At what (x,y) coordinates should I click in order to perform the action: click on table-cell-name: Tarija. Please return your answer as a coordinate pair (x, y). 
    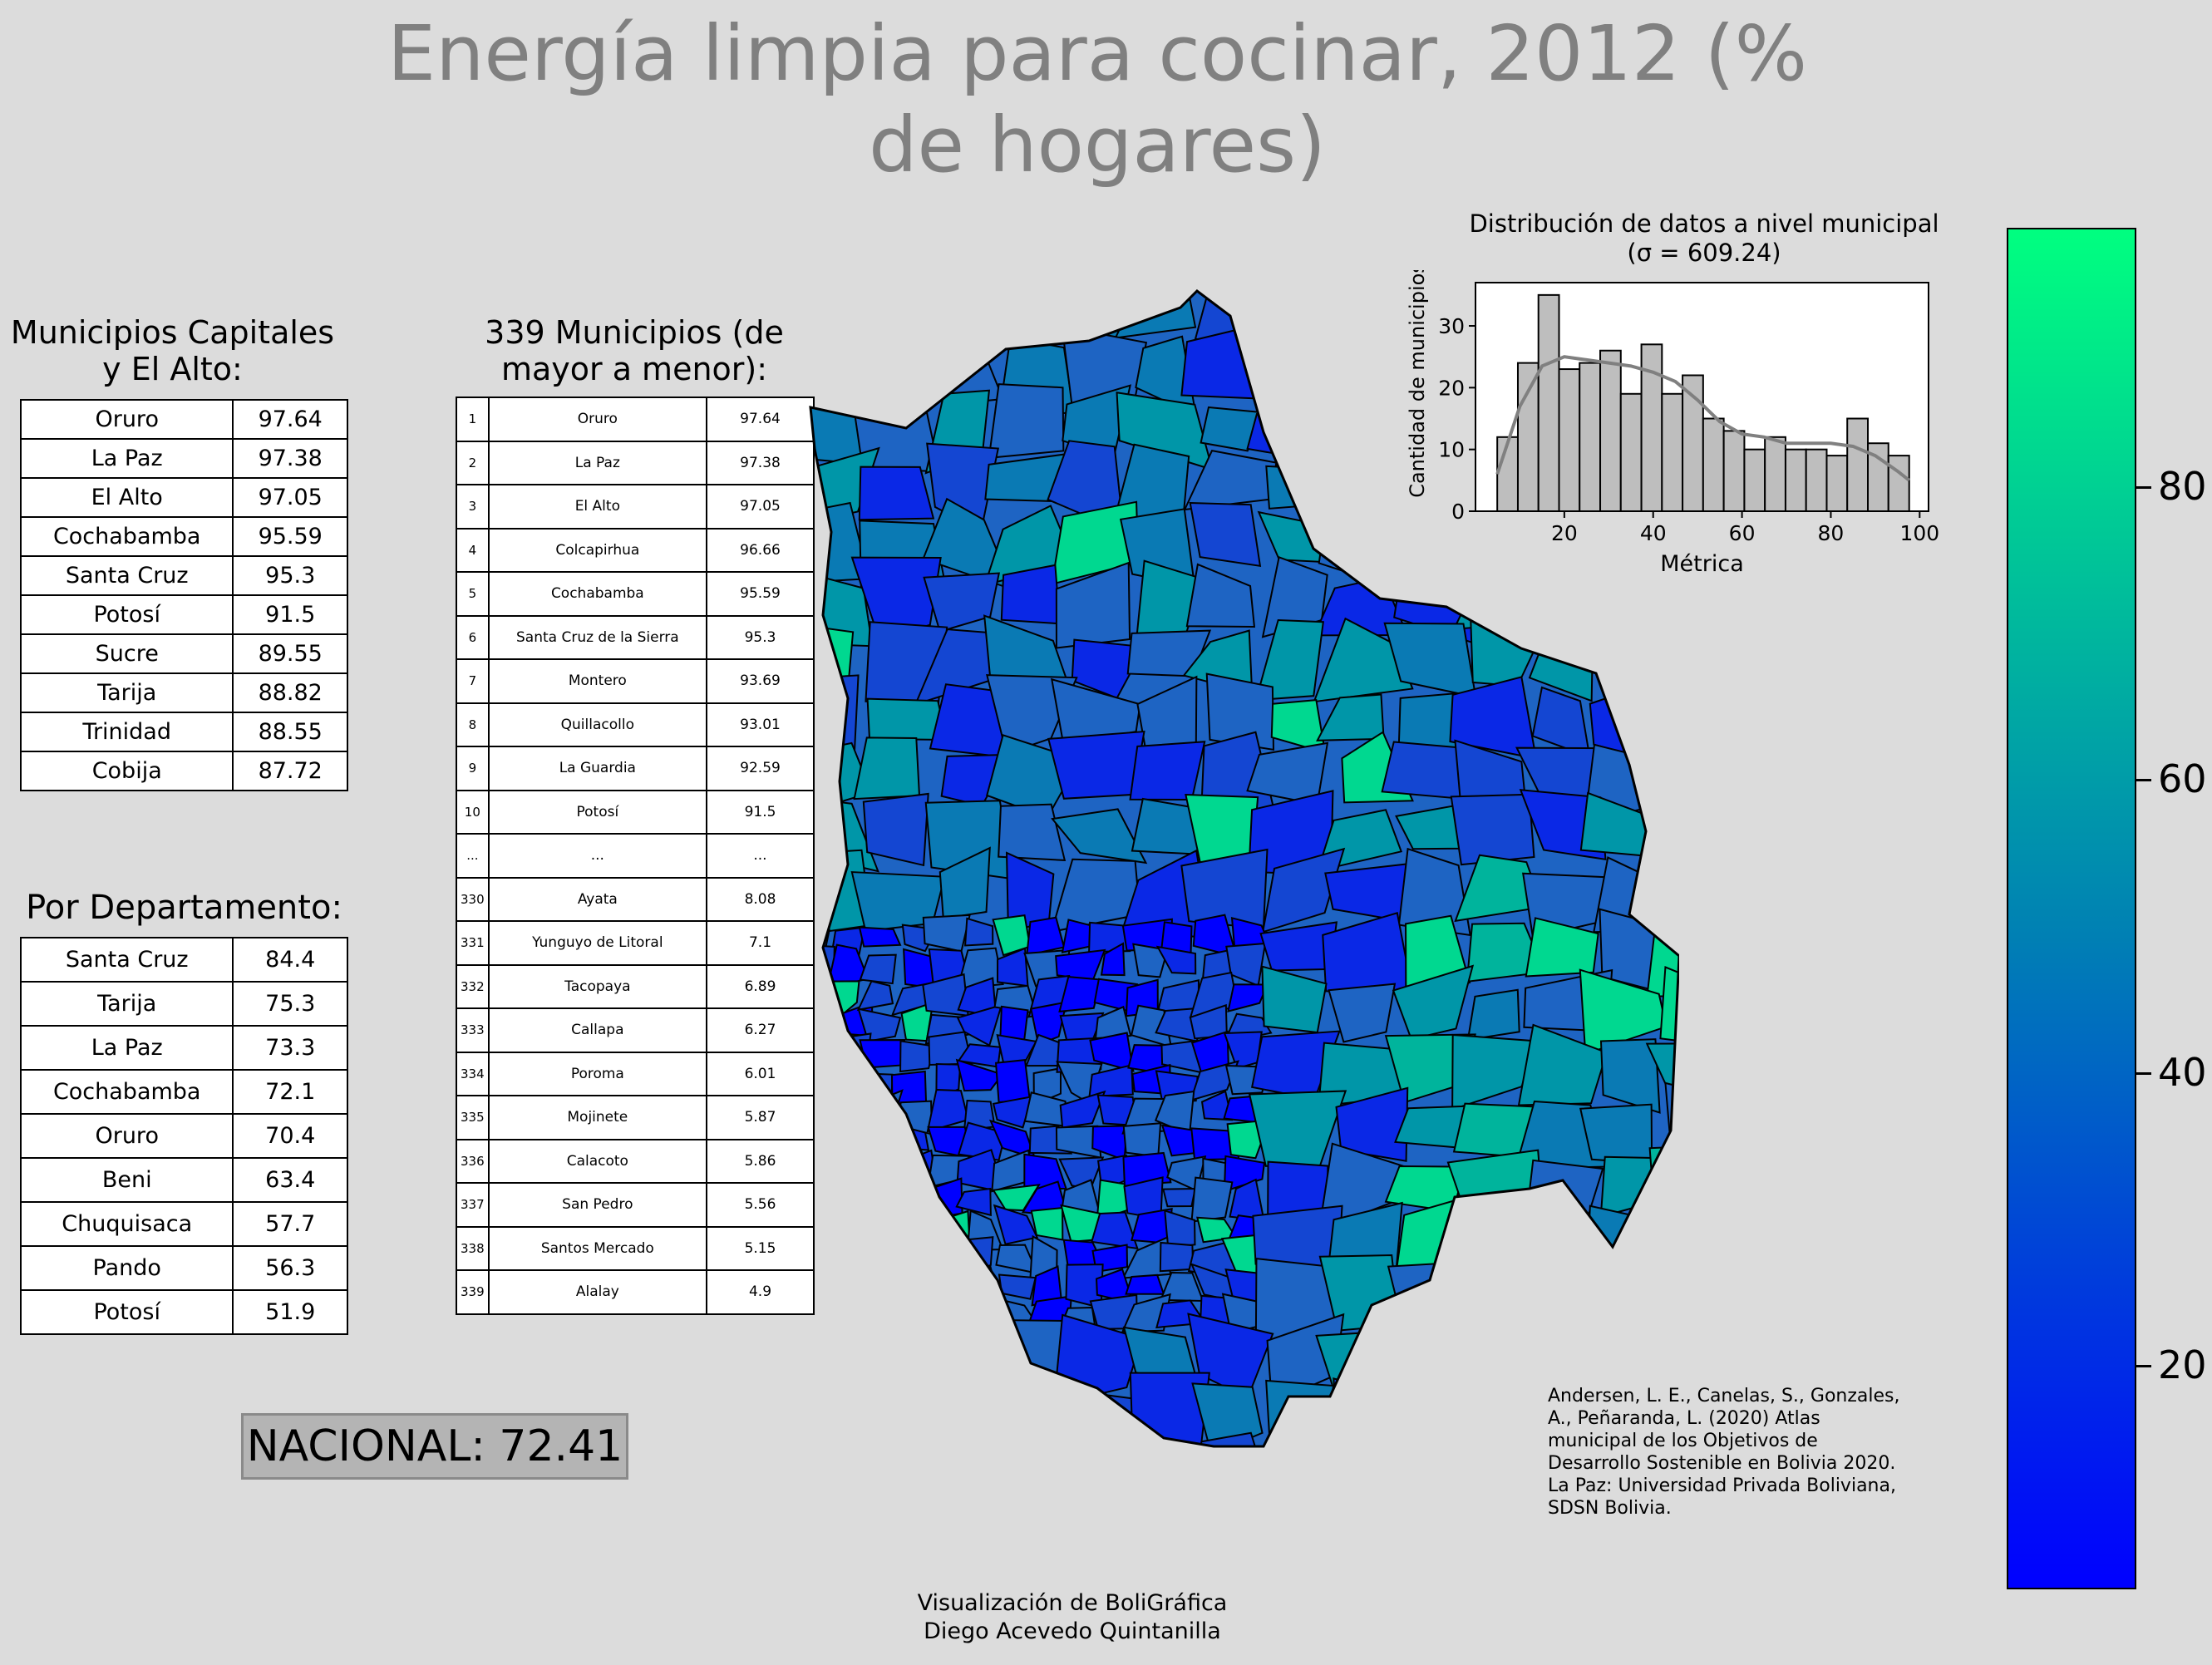
    Looking at the image, I should click on (127, 1004).